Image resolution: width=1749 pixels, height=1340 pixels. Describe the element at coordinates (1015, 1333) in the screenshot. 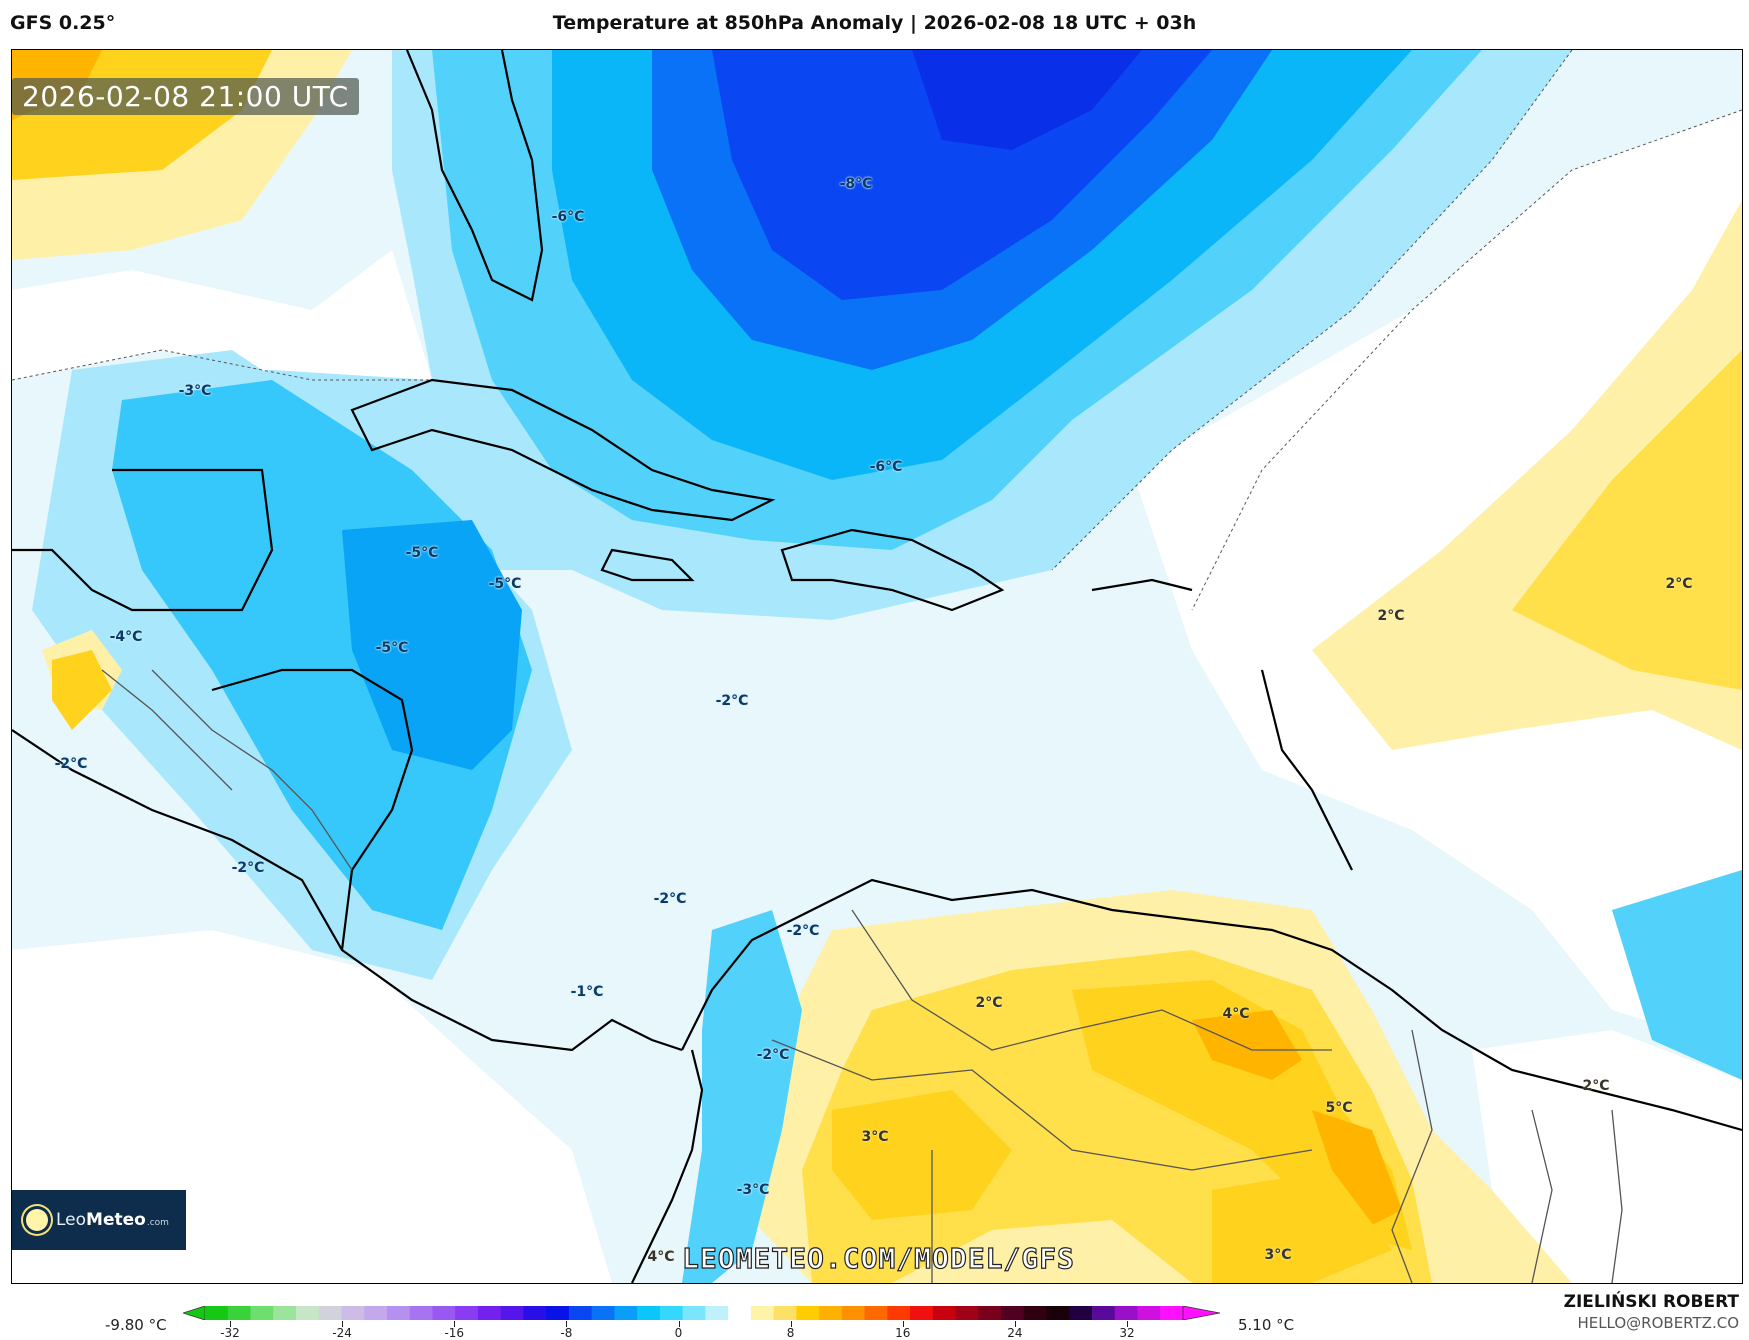

I see `colorbar-tick-label: 24` at that location.